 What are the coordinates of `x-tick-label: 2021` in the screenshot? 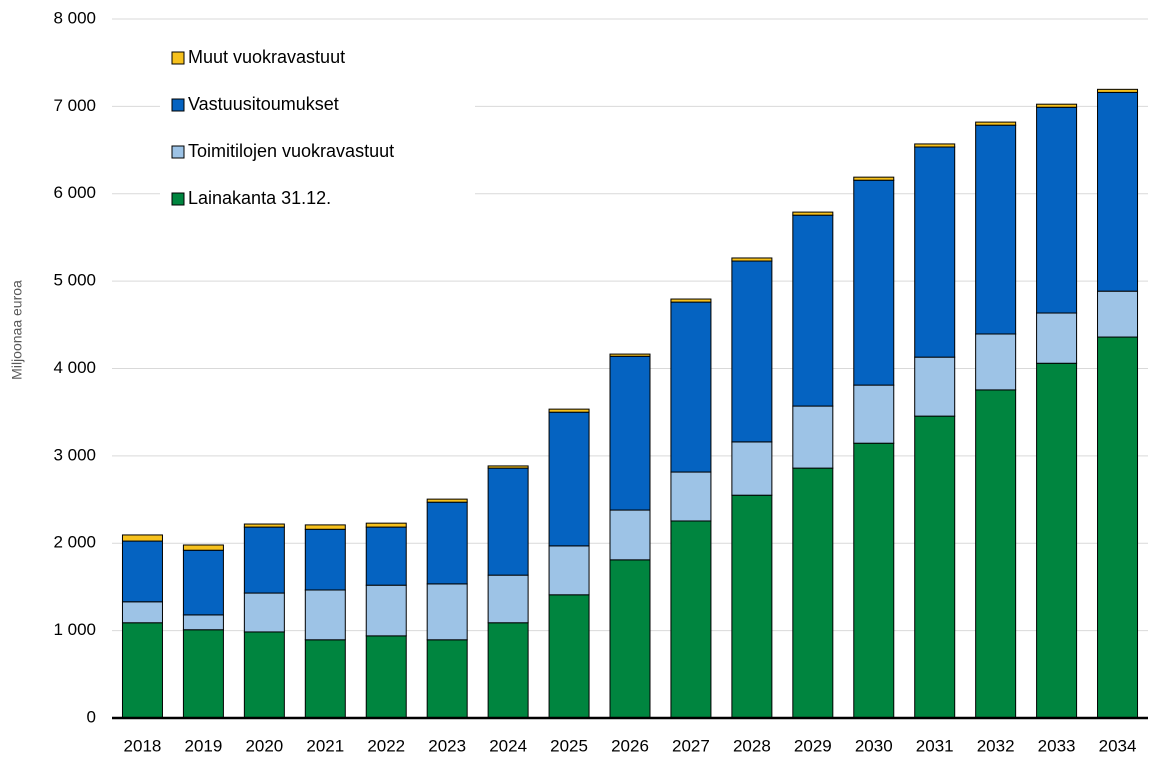 It's located at (325, 745).